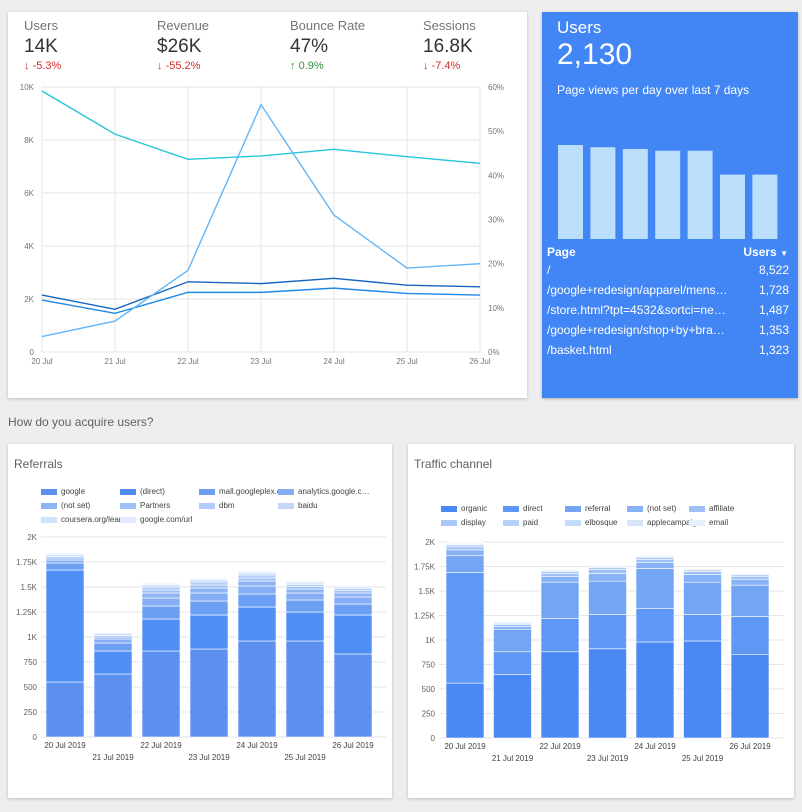 Image resolution: width=802 pixels, height=812 pixels. What do you see at coordinates (183, 45) in the screenshot?
I see `kpi-revenue: Revenue $26K ↓ -55.2%` at bounding box center [183, 45].